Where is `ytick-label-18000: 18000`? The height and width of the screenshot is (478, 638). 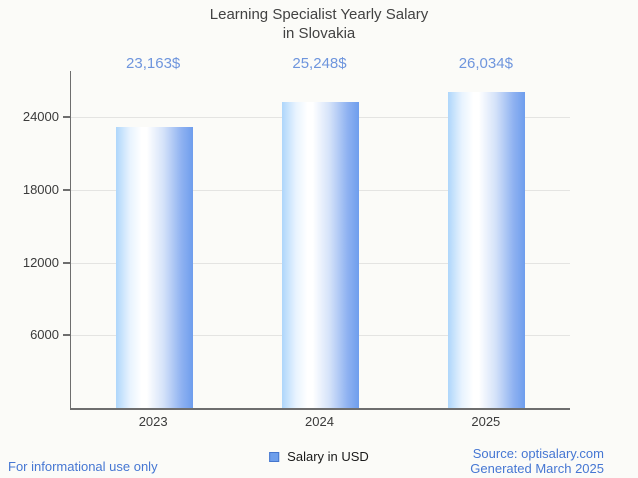
ytick-label-18000: 18000 is located at coordinates (40, 189).